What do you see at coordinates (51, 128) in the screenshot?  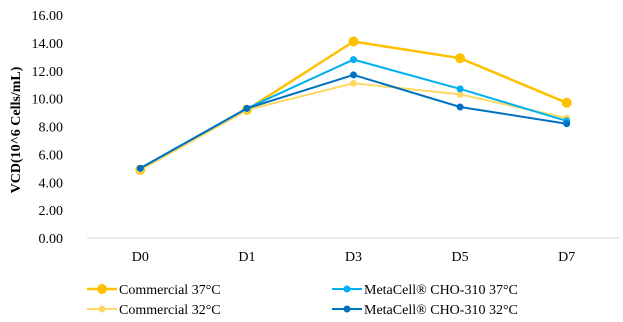 I see `y-tick-label: 8.00` at bounding box center [51, 128].